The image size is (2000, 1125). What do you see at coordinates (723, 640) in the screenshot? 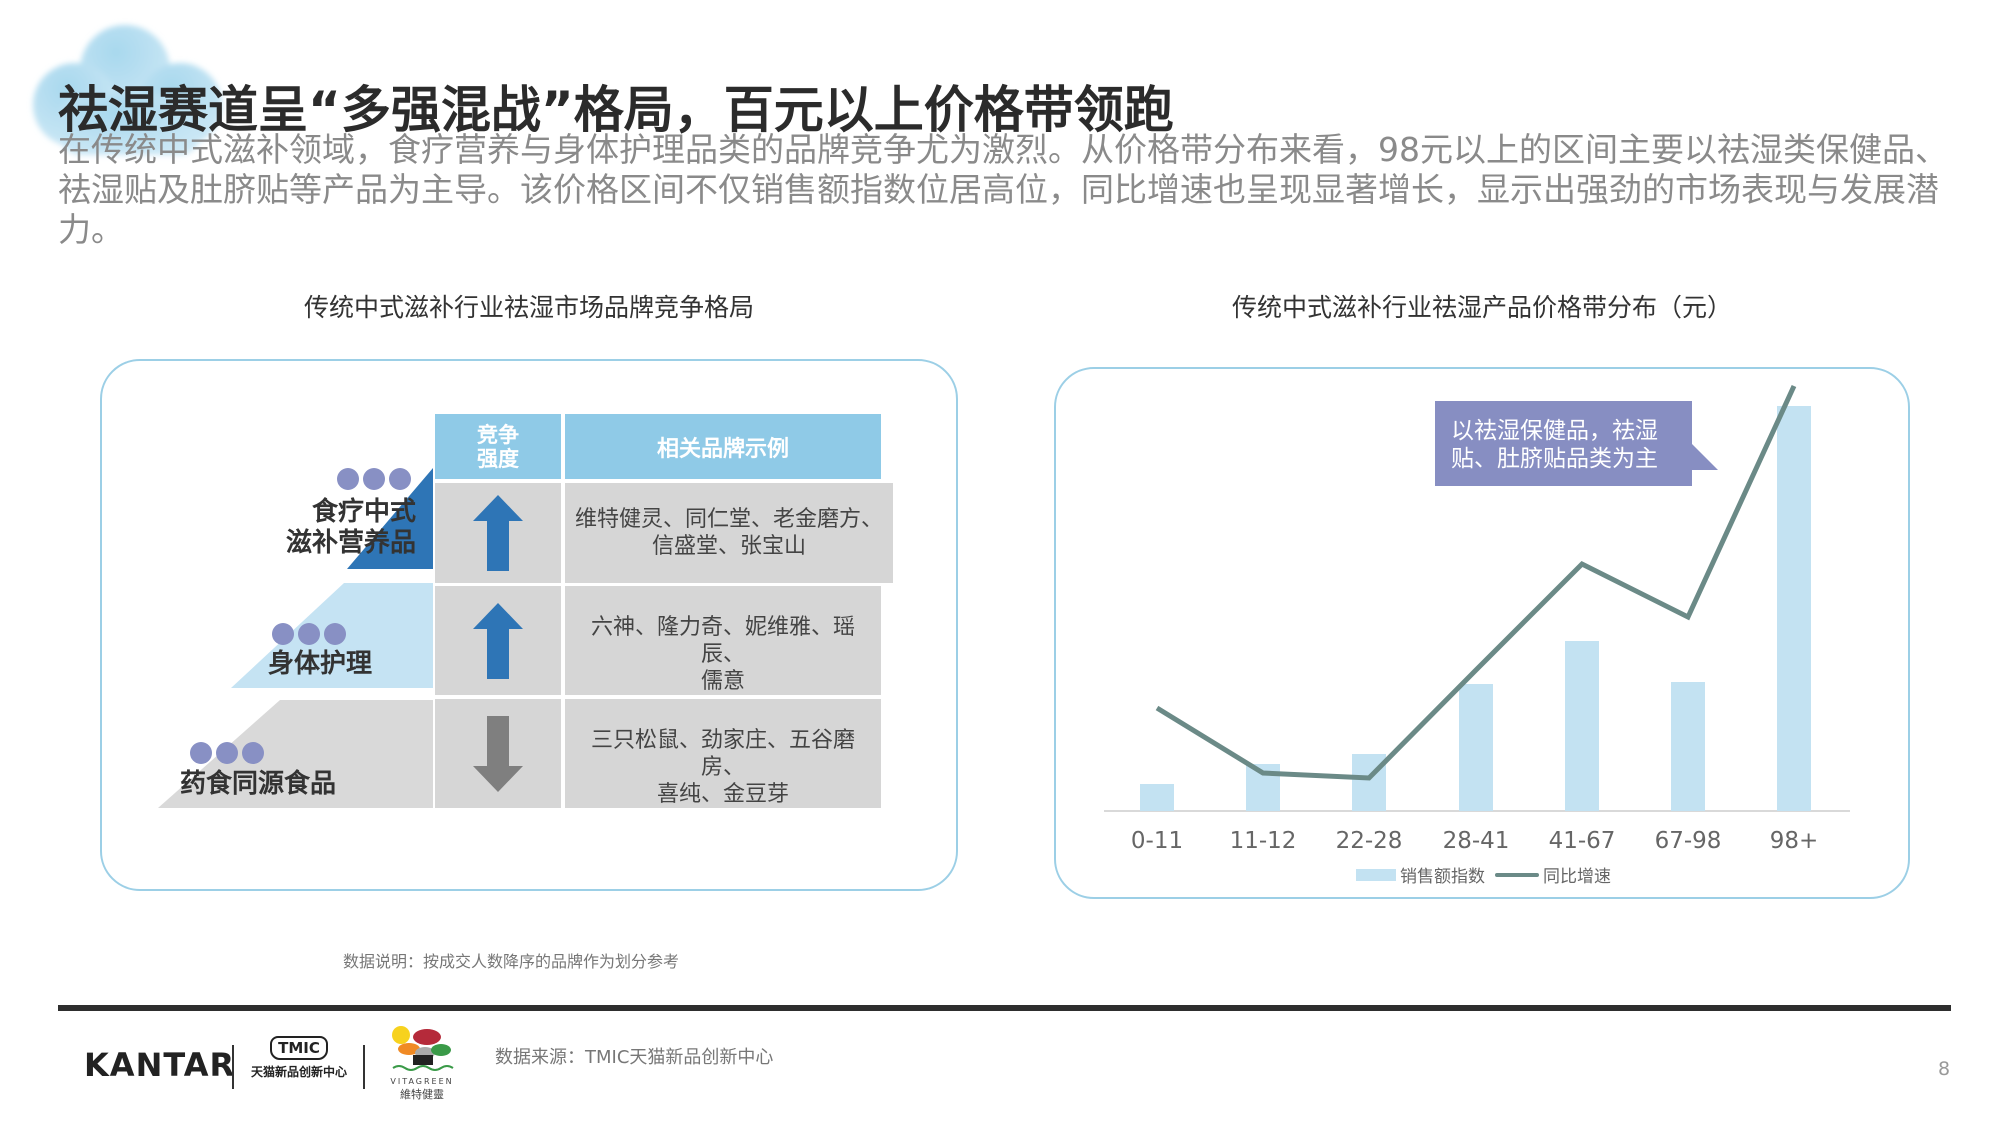
I see `brands-cell-middle: 六神、隆力奇、妮维雅、瑶辰、 儒意` at bounding box center [723, 640].